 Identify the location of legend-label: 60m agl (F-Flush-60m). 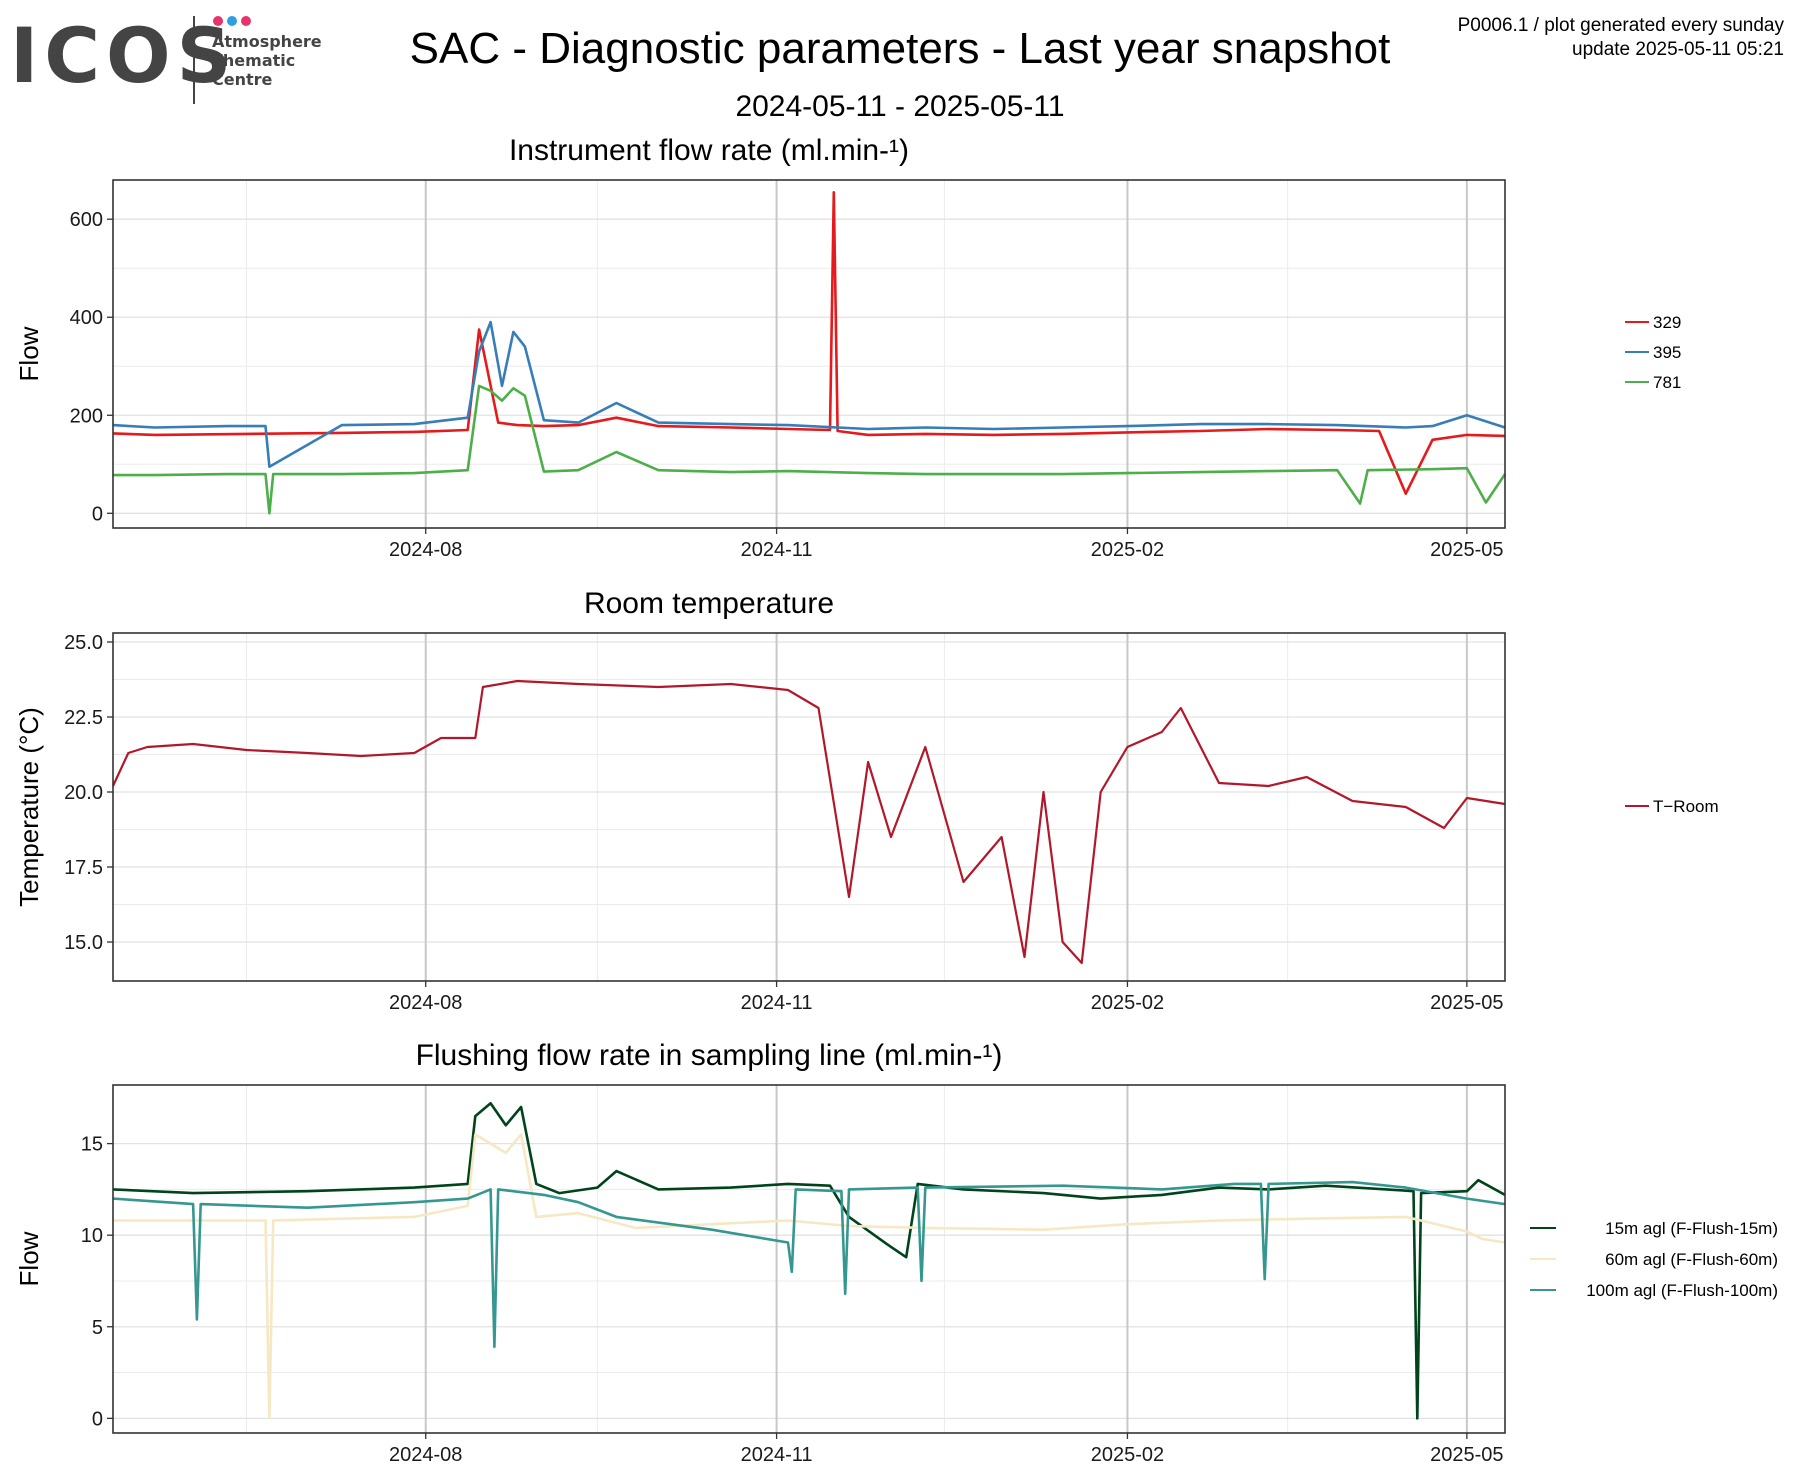
(1691, 1259).